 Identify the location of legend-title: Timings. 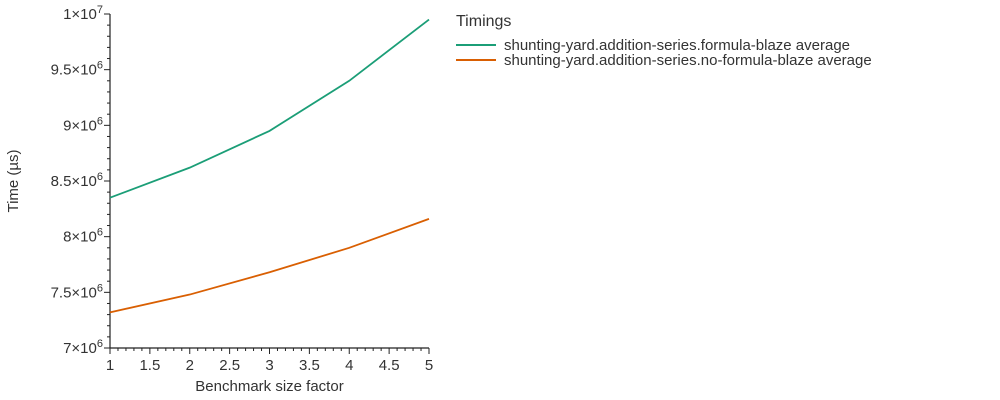
(483, 21).